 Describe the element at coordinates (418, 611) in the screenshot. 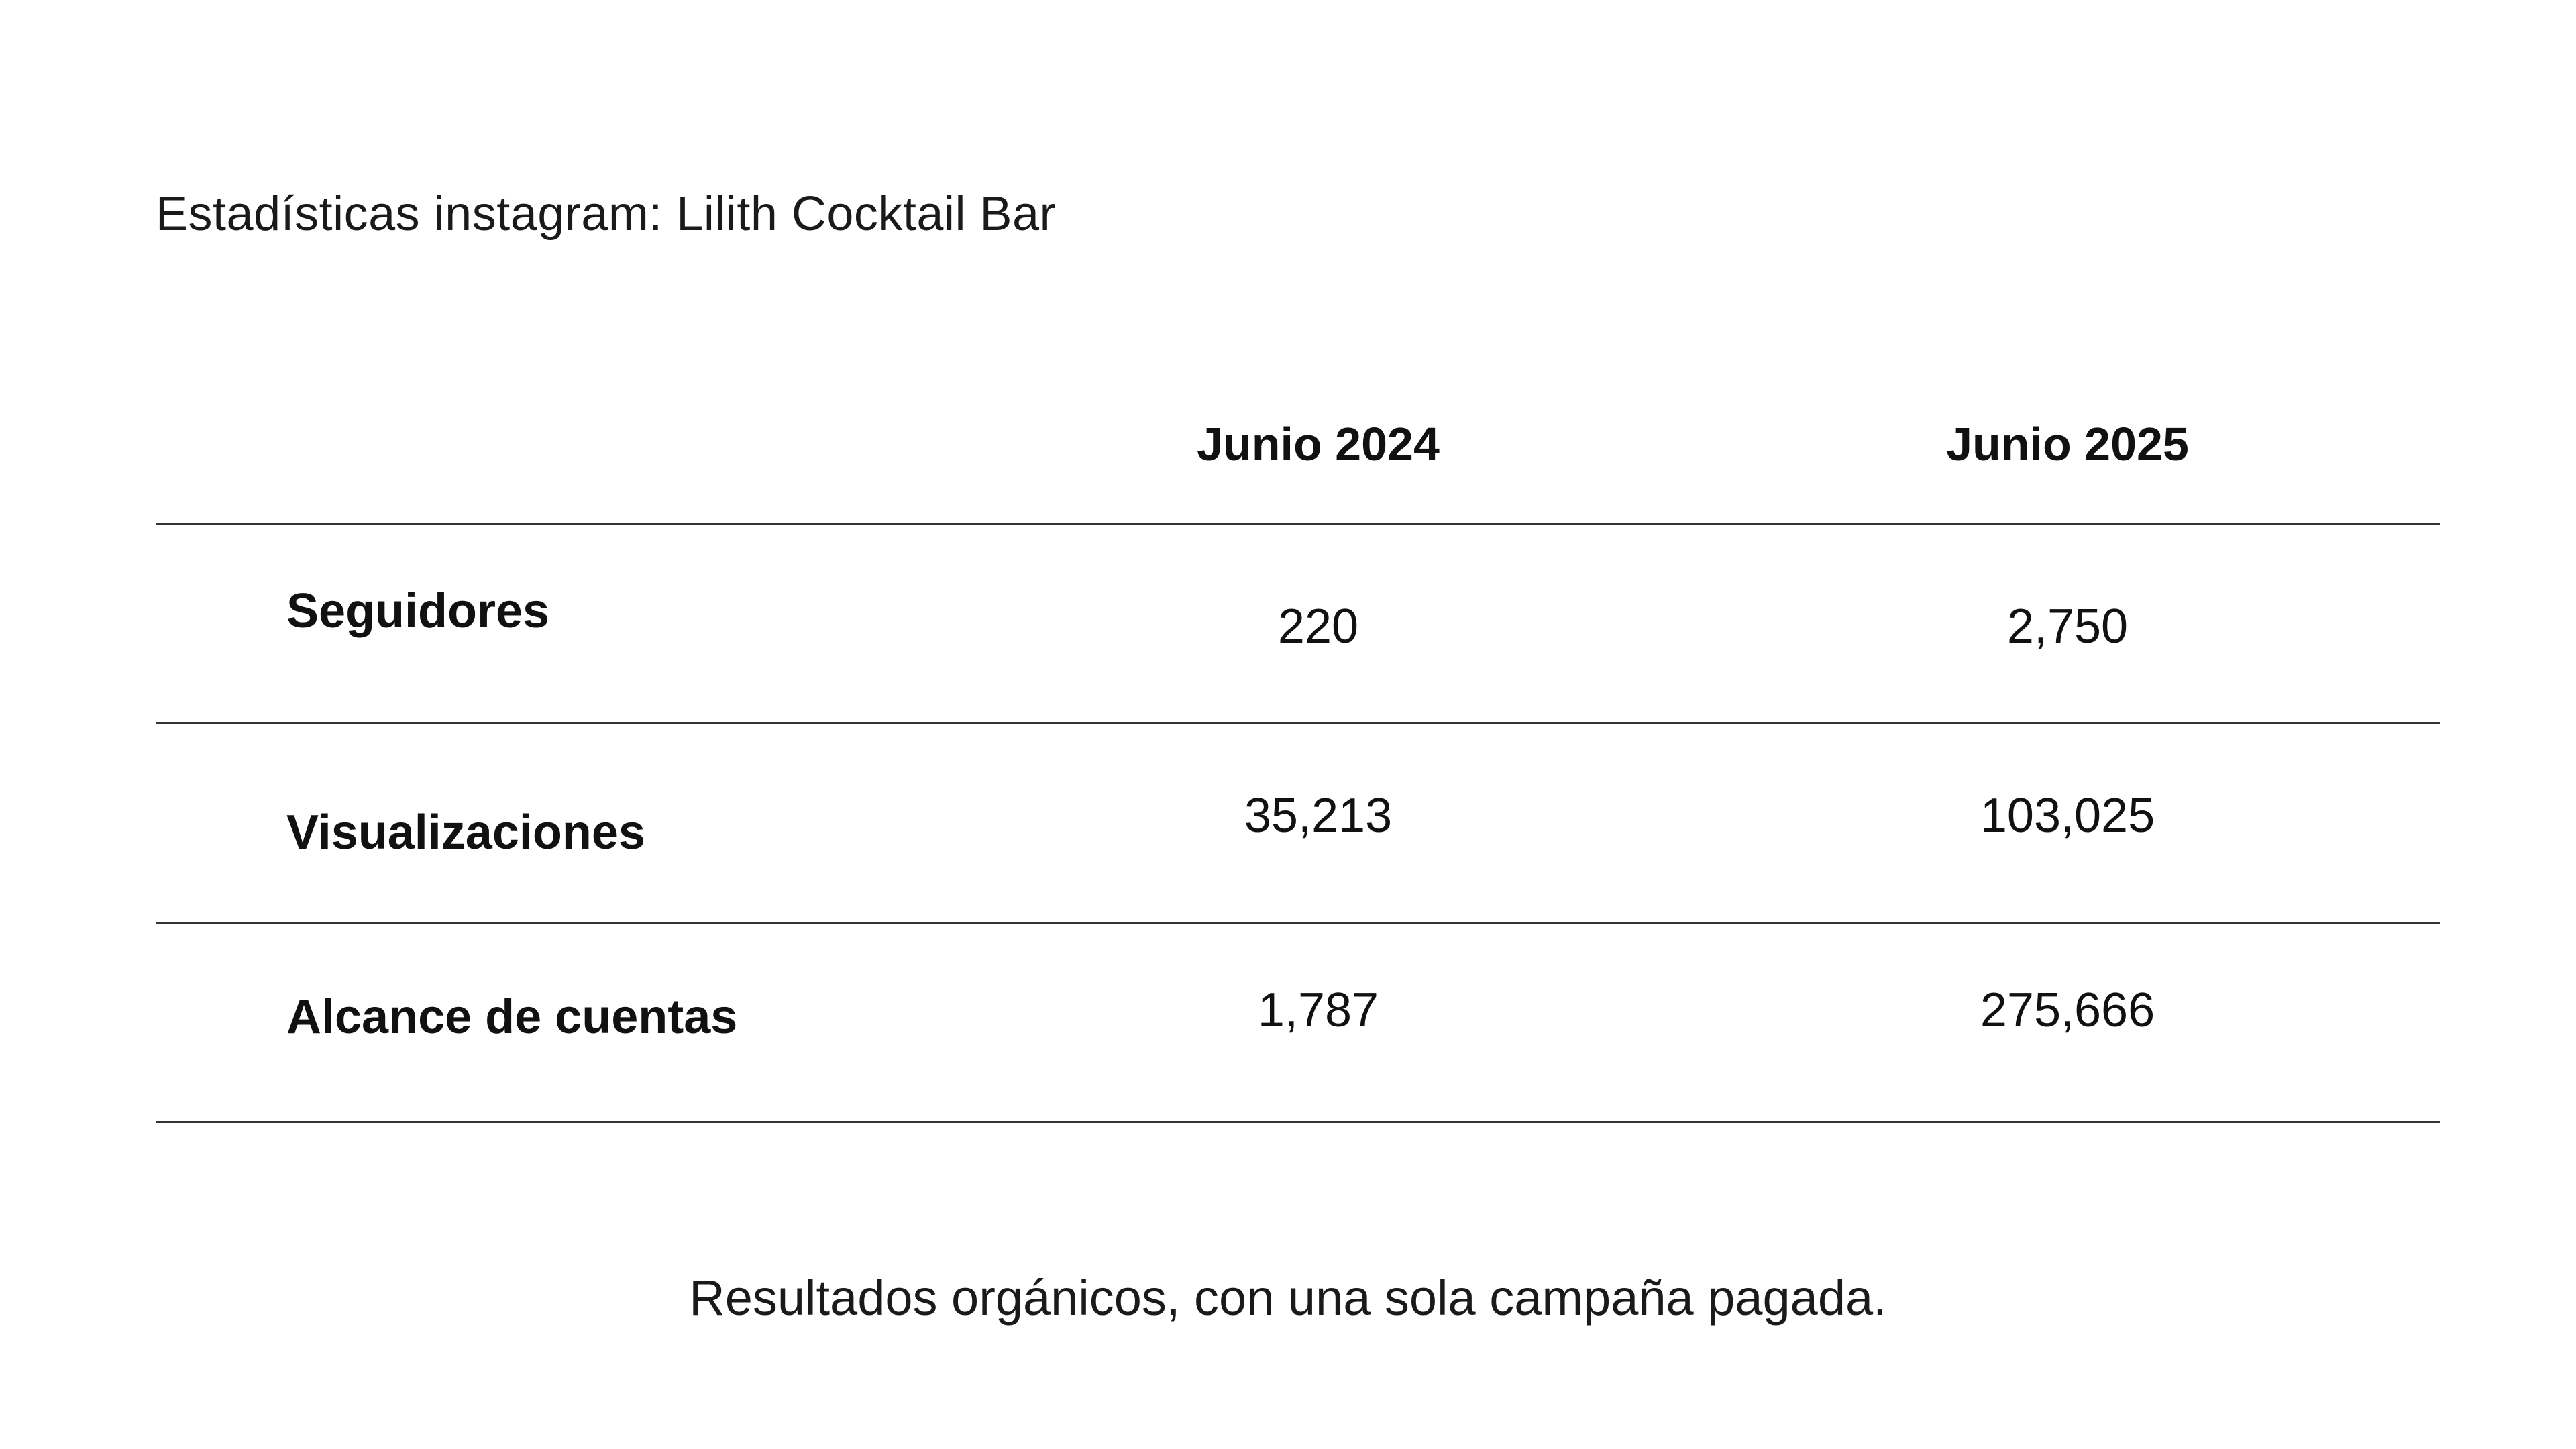

I see `row-label-seguidores: Seguidores` at that location.